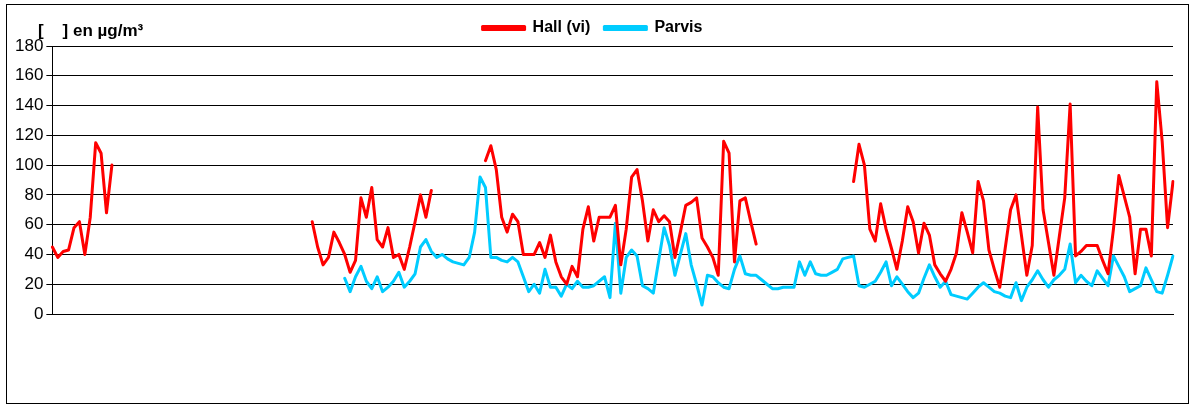 This screenshot has height=410, width=1197. I want to click on y-tick-label: 160, so click(29, 75).